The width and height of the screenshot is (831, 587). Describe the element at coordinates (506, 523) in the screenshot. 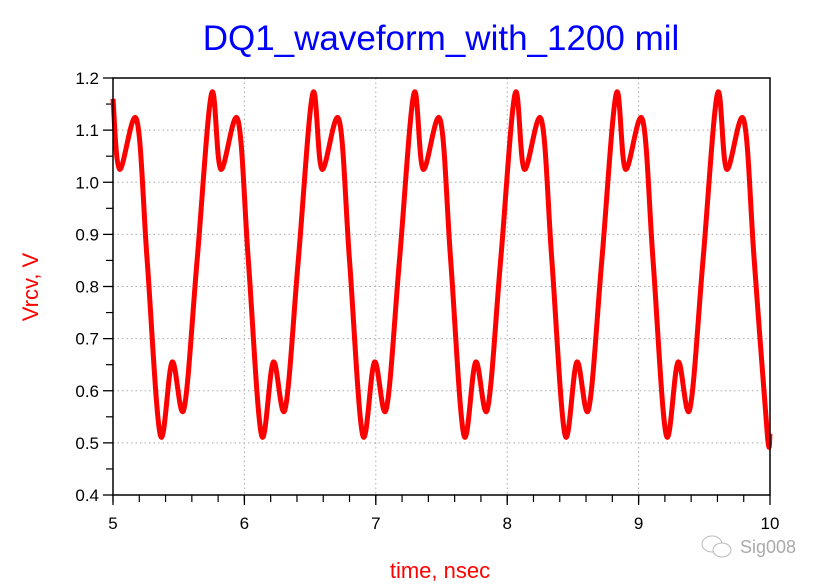

I see `x-tick-label: 8` at that location.